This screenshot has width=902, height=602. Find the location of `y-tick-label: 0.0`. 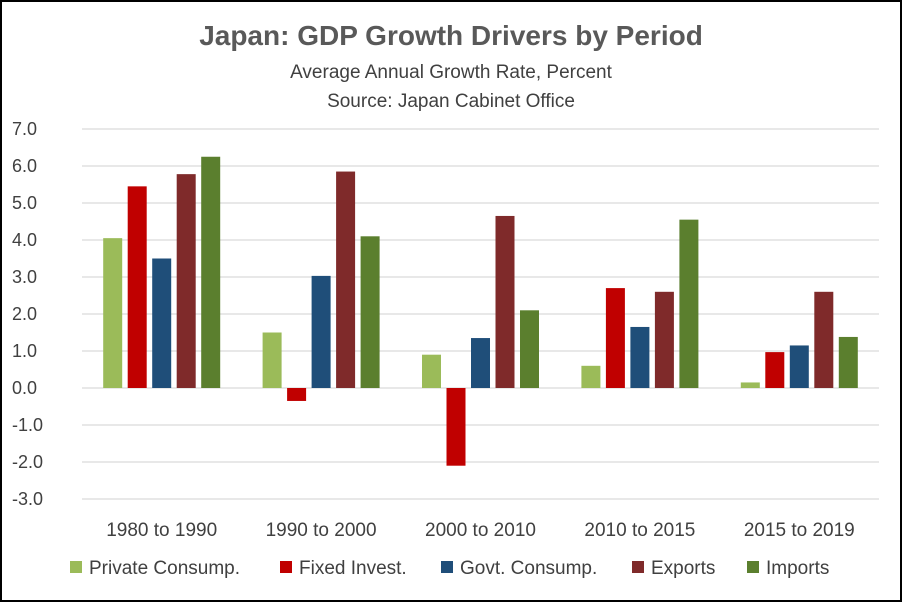

y-tick-label: 0.0 is located at coordinates (24, 388).